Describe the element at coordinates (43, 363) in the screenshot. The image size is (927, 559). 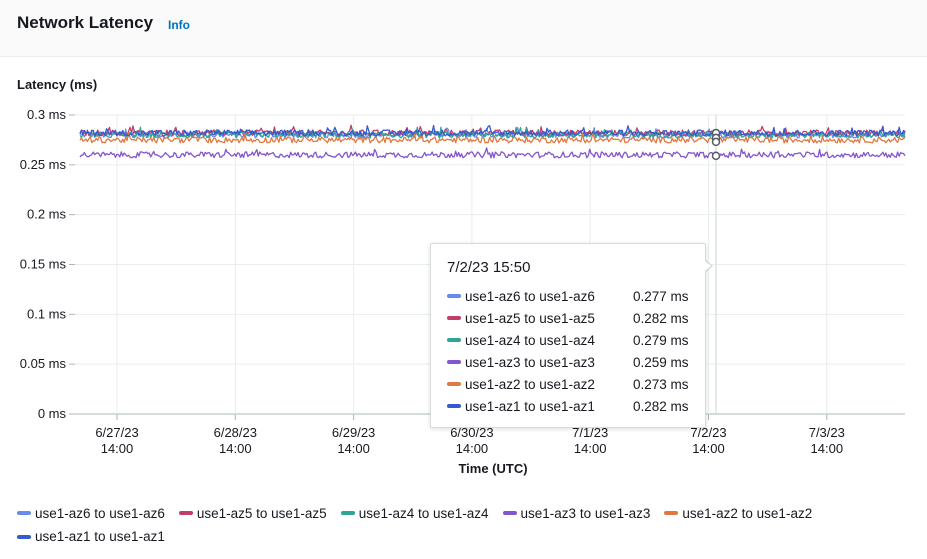
I see `y-tick-label: 0.05 ms` at that location.